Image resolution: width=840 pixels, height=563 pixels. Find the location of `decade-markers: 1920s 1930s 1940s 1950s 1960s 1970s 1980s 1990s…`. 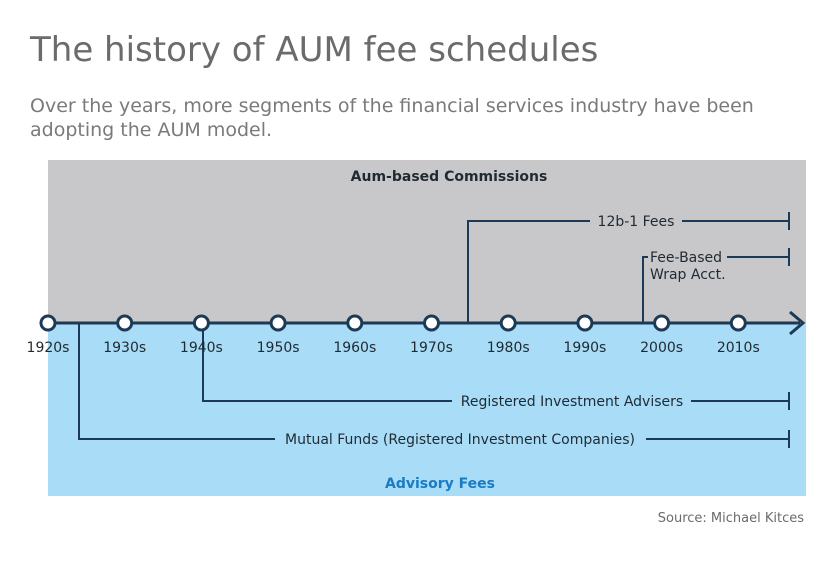

decade-markers: 1920s 1930s 1940s 1950s 1960s 1970s 1980s 1990s… is located at coordinates (393, 335).